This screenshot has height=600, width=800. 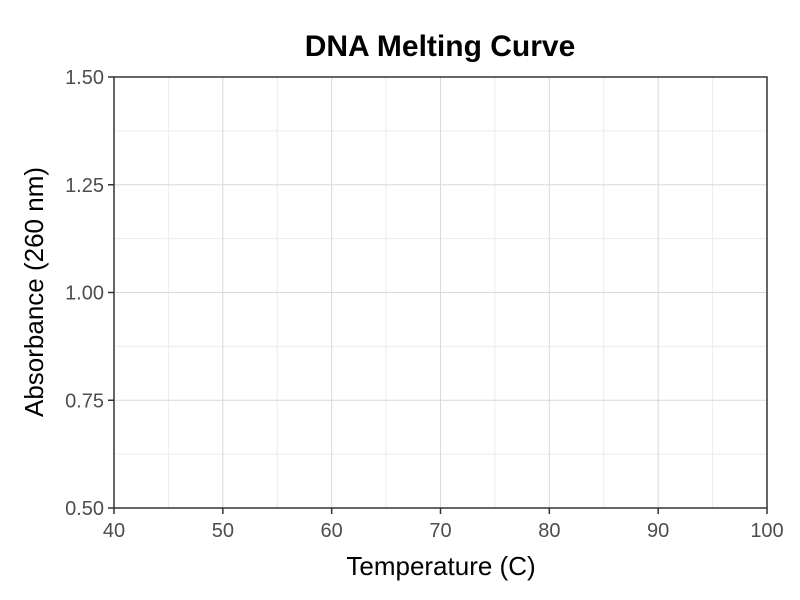 I want to click on x-tick-label: 40, so click(x=114, y=531).